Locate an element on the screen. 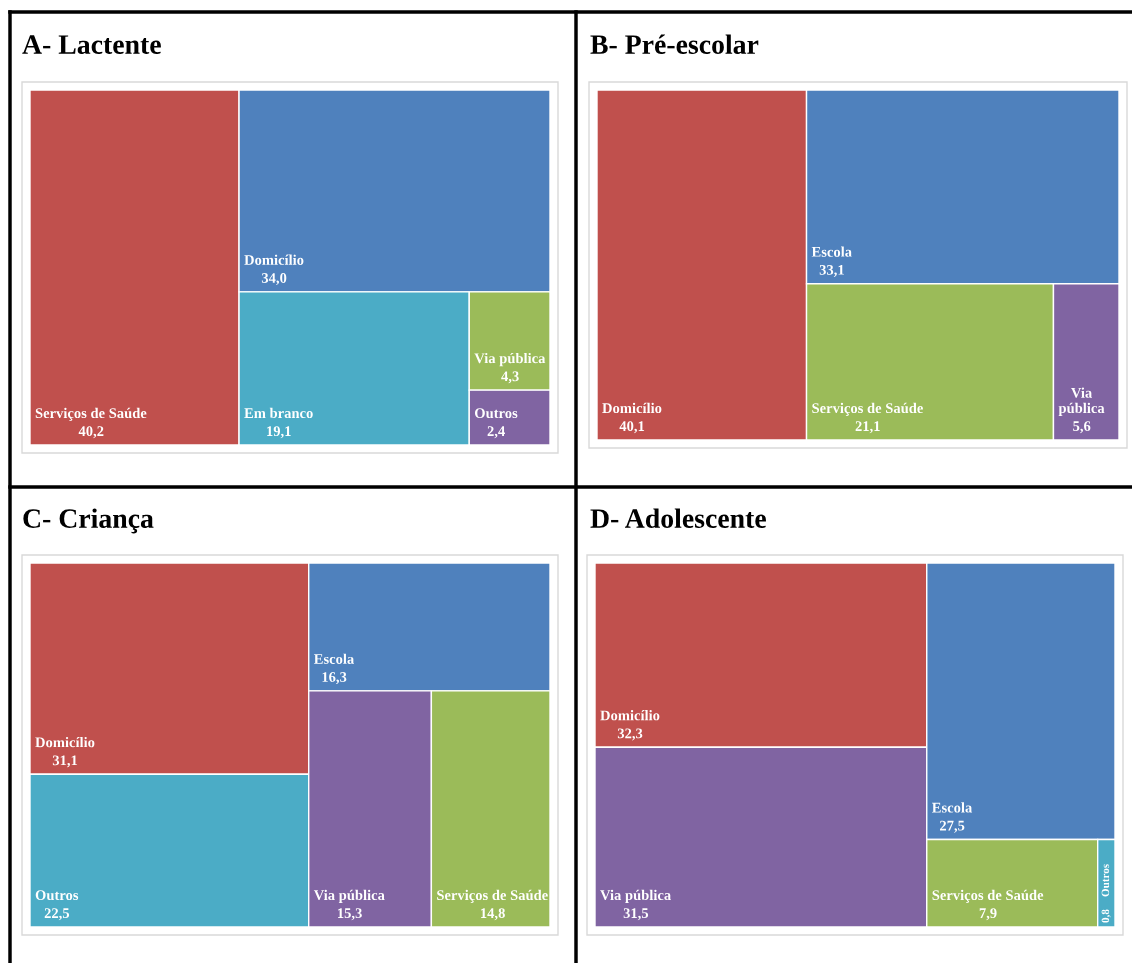  data-label: 16,3 is located at coordinates (334, 678).